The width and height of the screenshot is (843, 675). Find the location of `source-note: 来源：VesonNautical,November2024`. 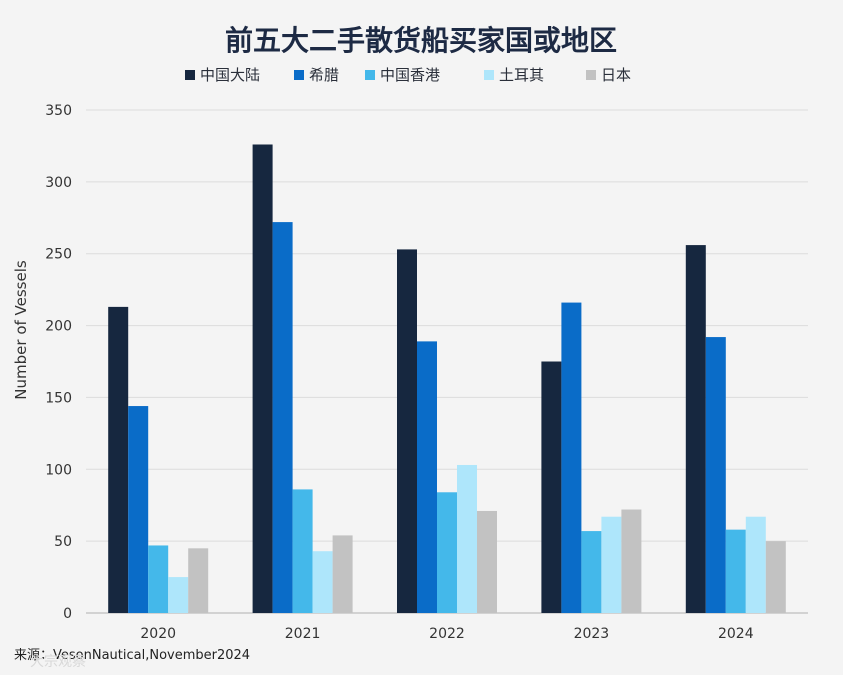

source-note: 来源：VesonNautical,November2024 is located at coordinates (132, 655).